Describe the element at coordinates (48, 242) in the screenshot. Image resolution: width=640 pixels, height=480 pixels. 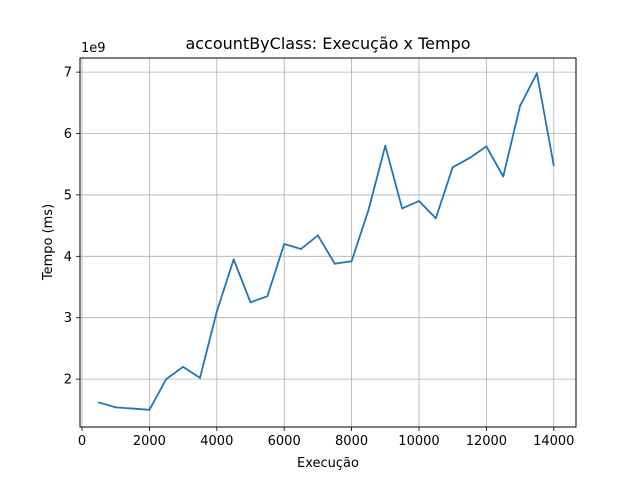
I see `y-axis-label: Tempo (ms)` at that location.